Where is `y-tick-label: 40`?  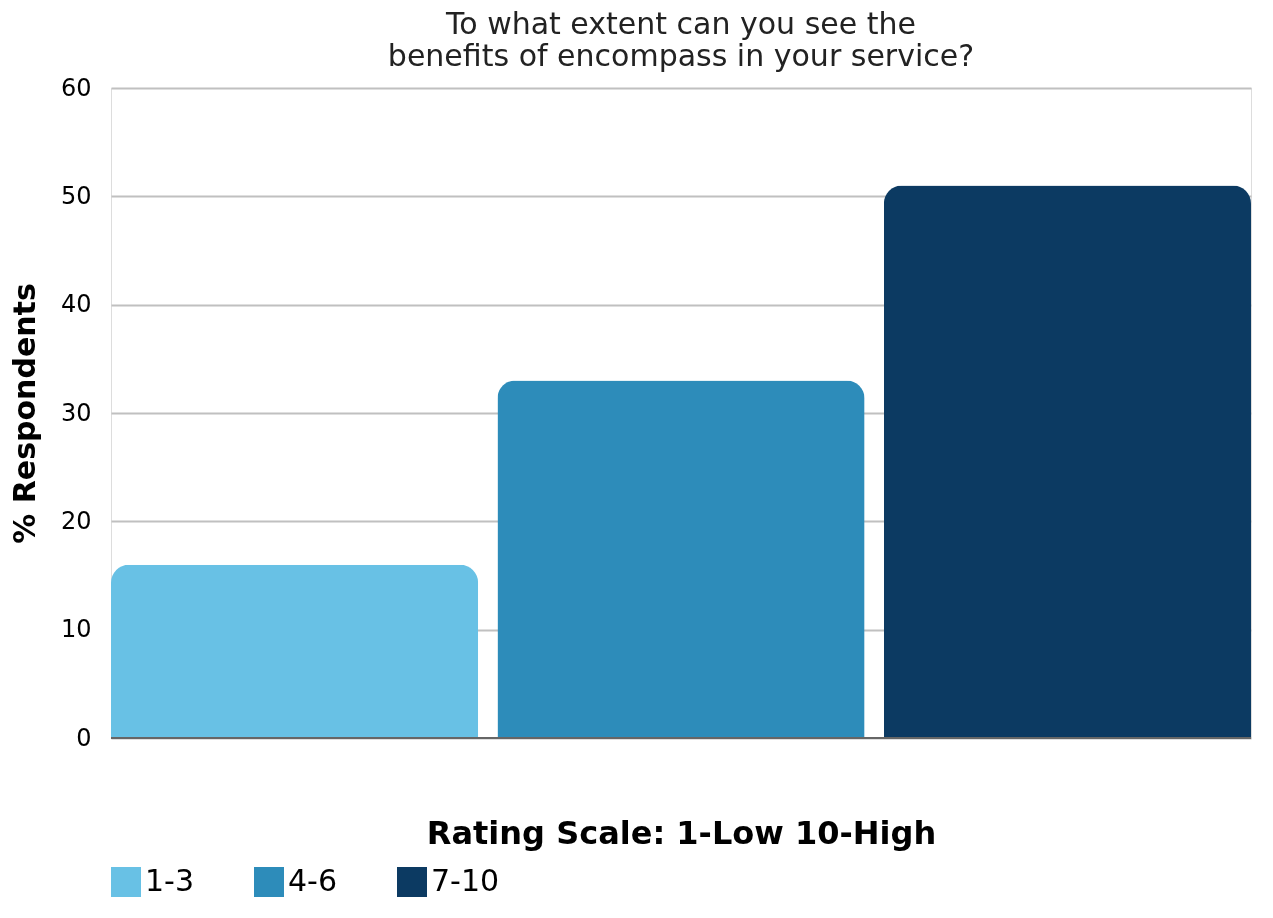
y-tick-label: 40 is located at coordinates (76, 304).